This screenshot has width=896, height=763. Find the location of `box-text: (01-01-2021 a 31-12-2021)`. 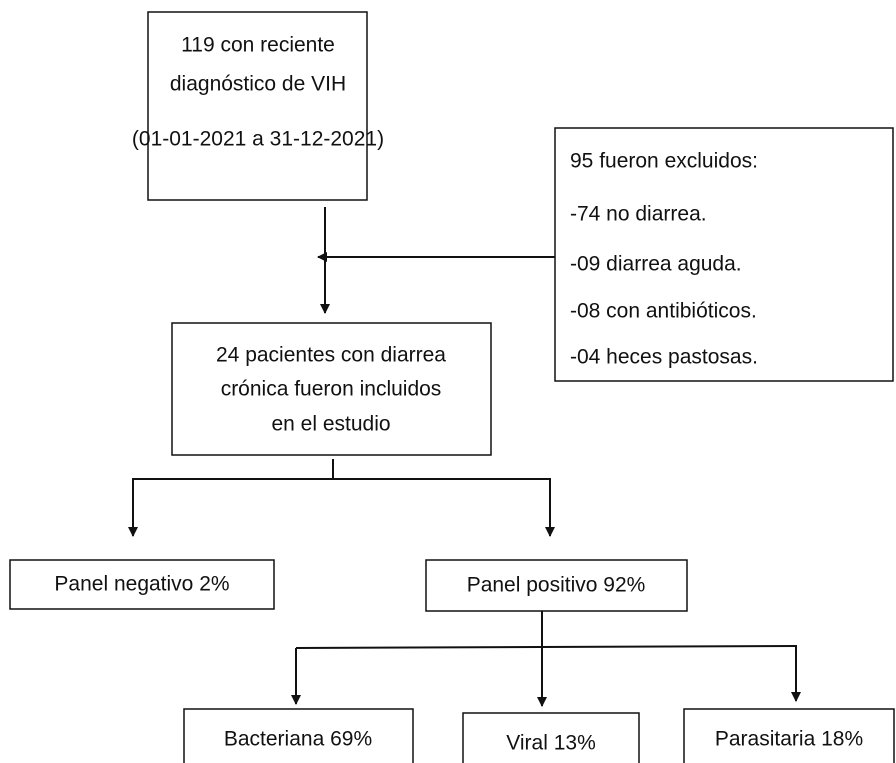

box-text: (01-01-2021 a 31-12-2021) is located at coordinates (258, 139).